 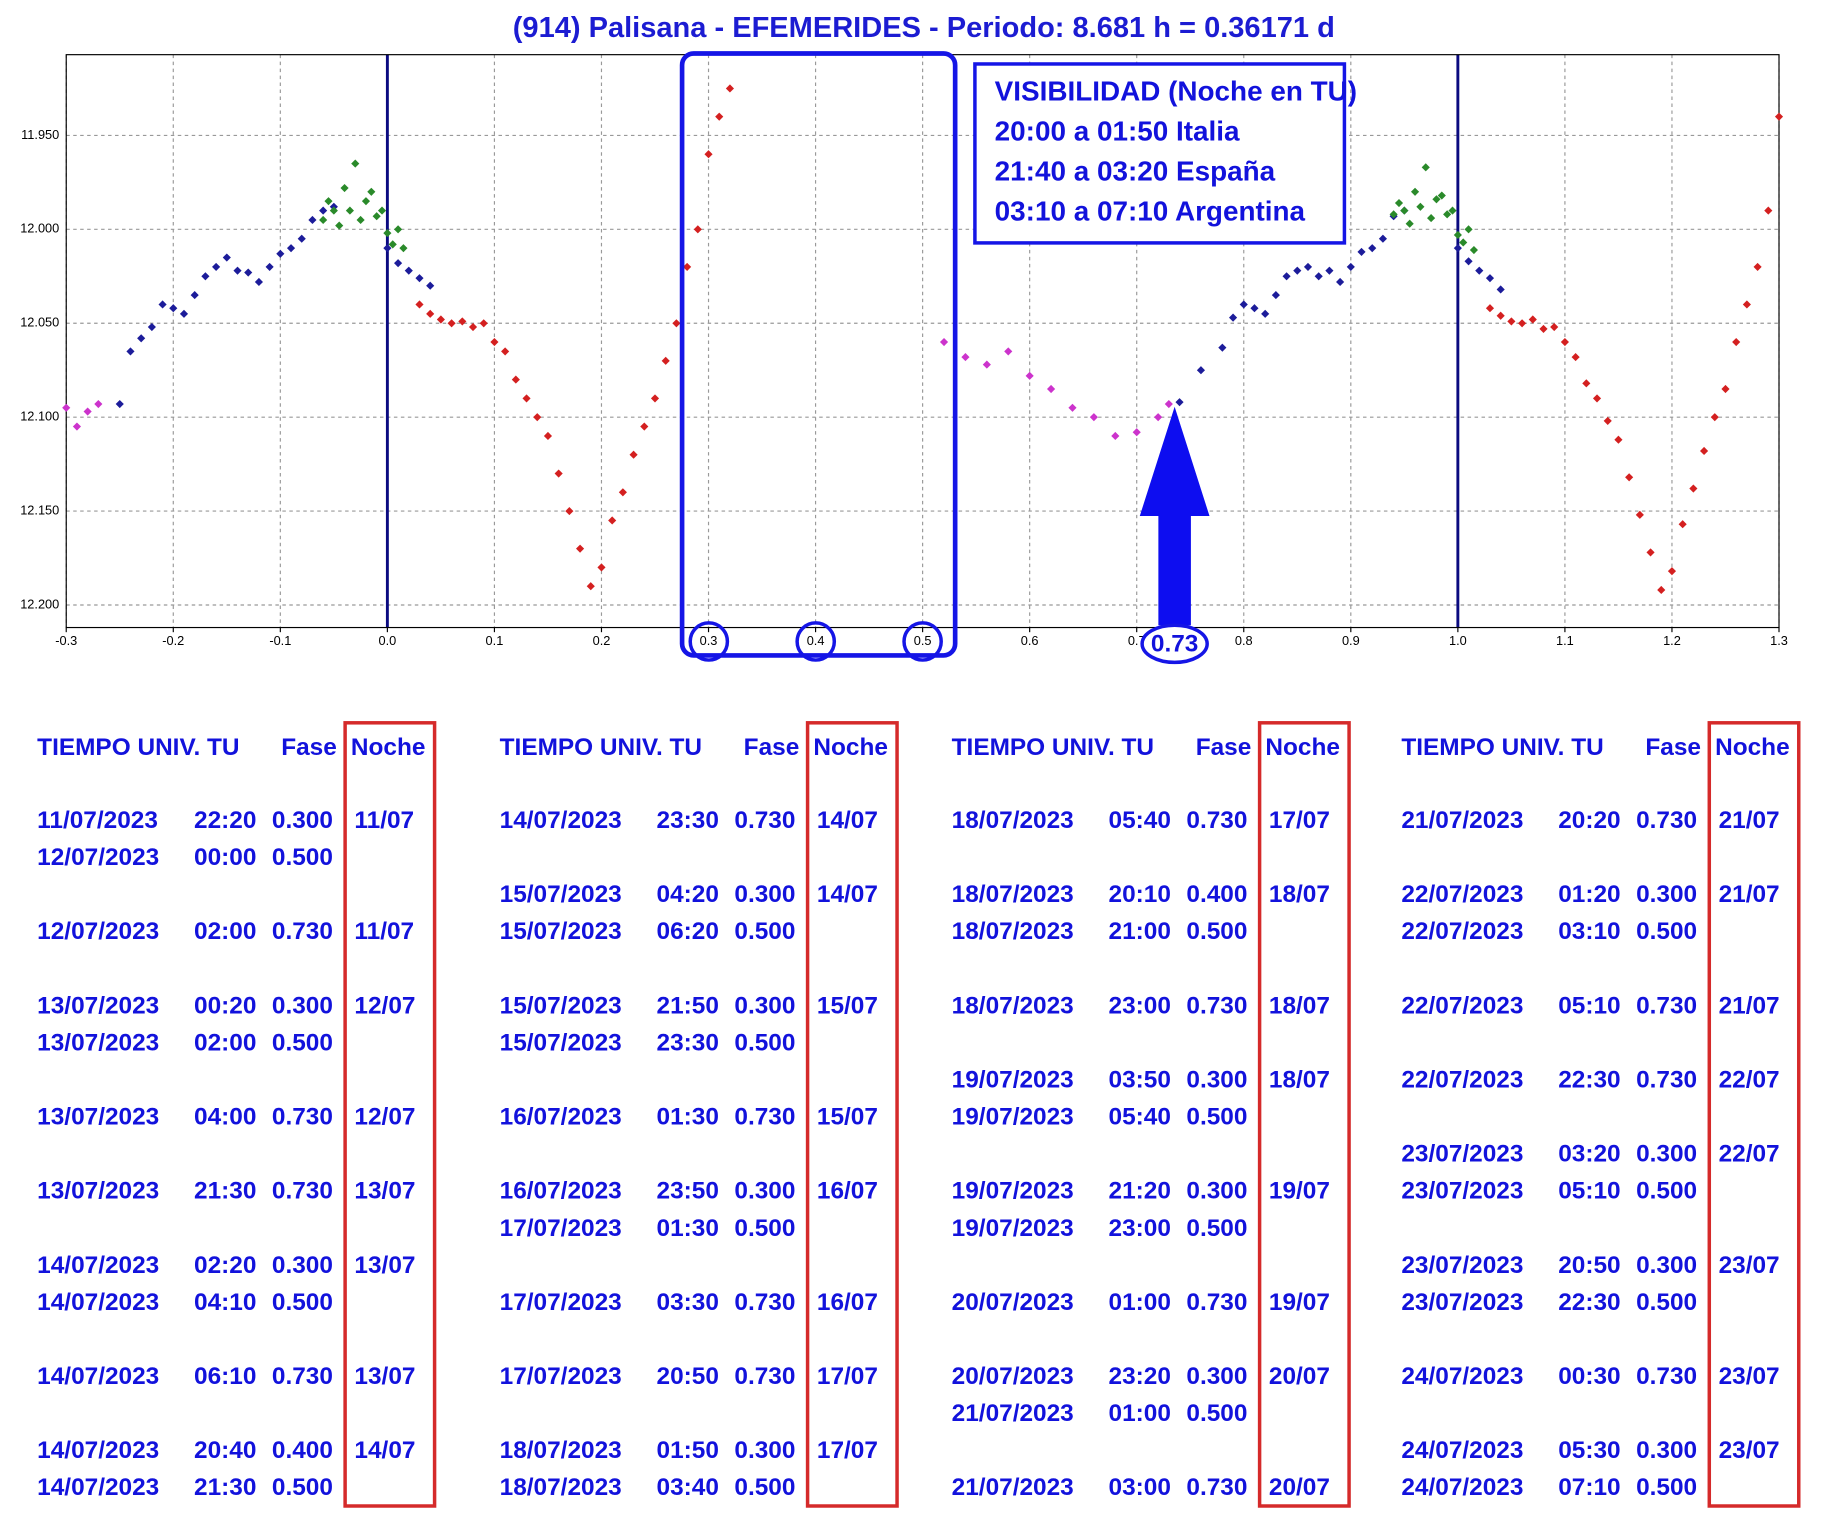 I want to click on table-cell: 03:00, so click(x=1140, y=1487).